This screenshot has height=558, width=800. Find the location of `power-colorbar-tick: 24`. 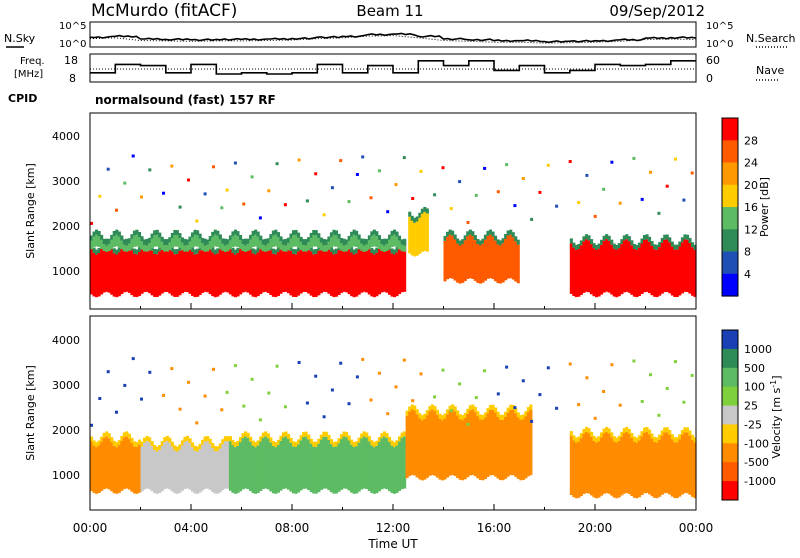

power-colorbar-tick: 24 is located at coordinates (751, 163).